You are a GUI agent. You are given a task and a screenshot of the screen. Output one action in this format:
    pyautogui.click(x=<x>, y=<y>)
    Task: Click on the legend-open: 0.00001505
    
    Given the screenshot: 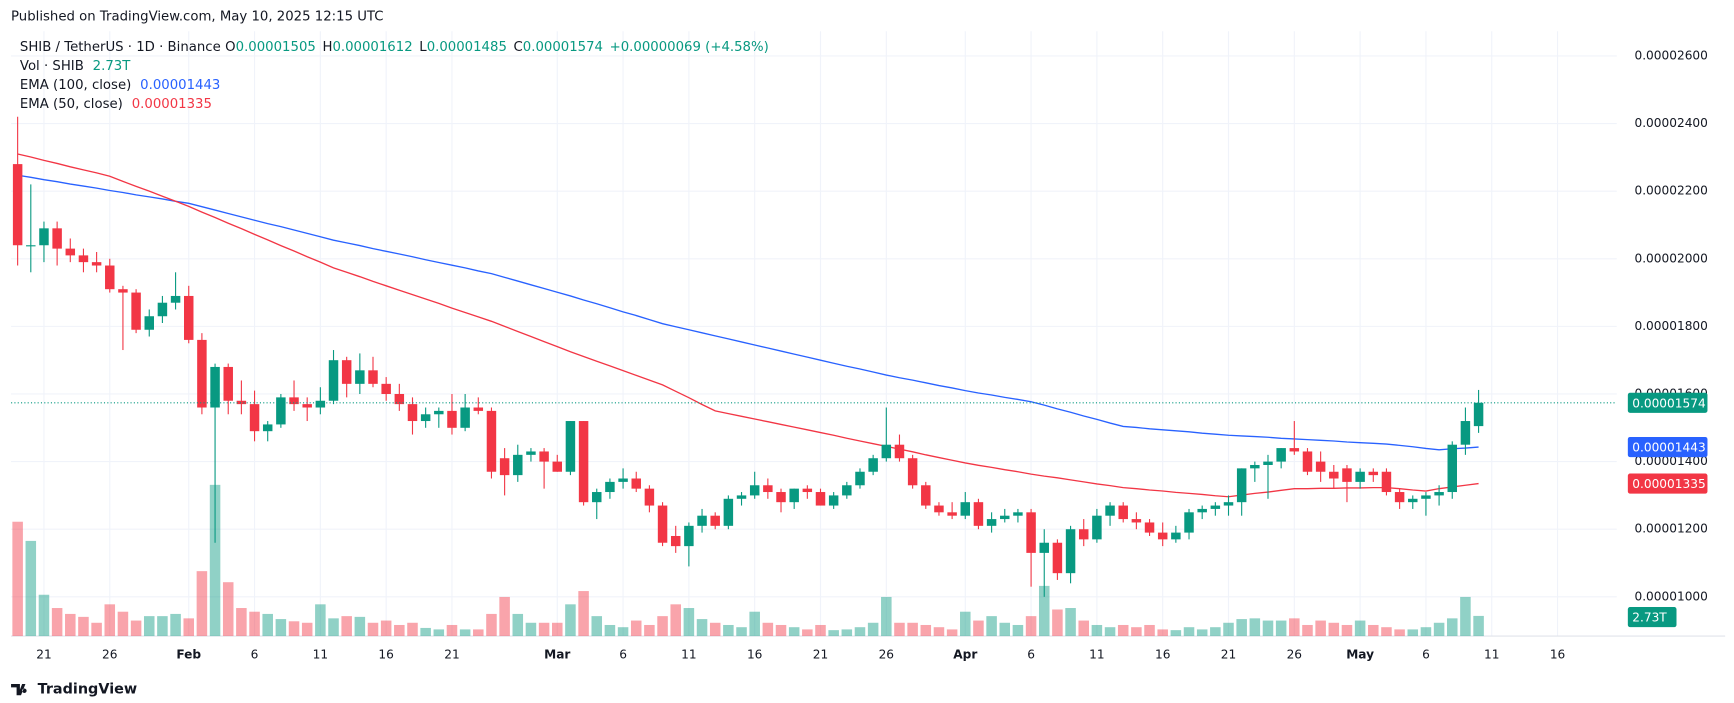 What is the action you would take?
    pyautogui.click(x=276, y=47)
    